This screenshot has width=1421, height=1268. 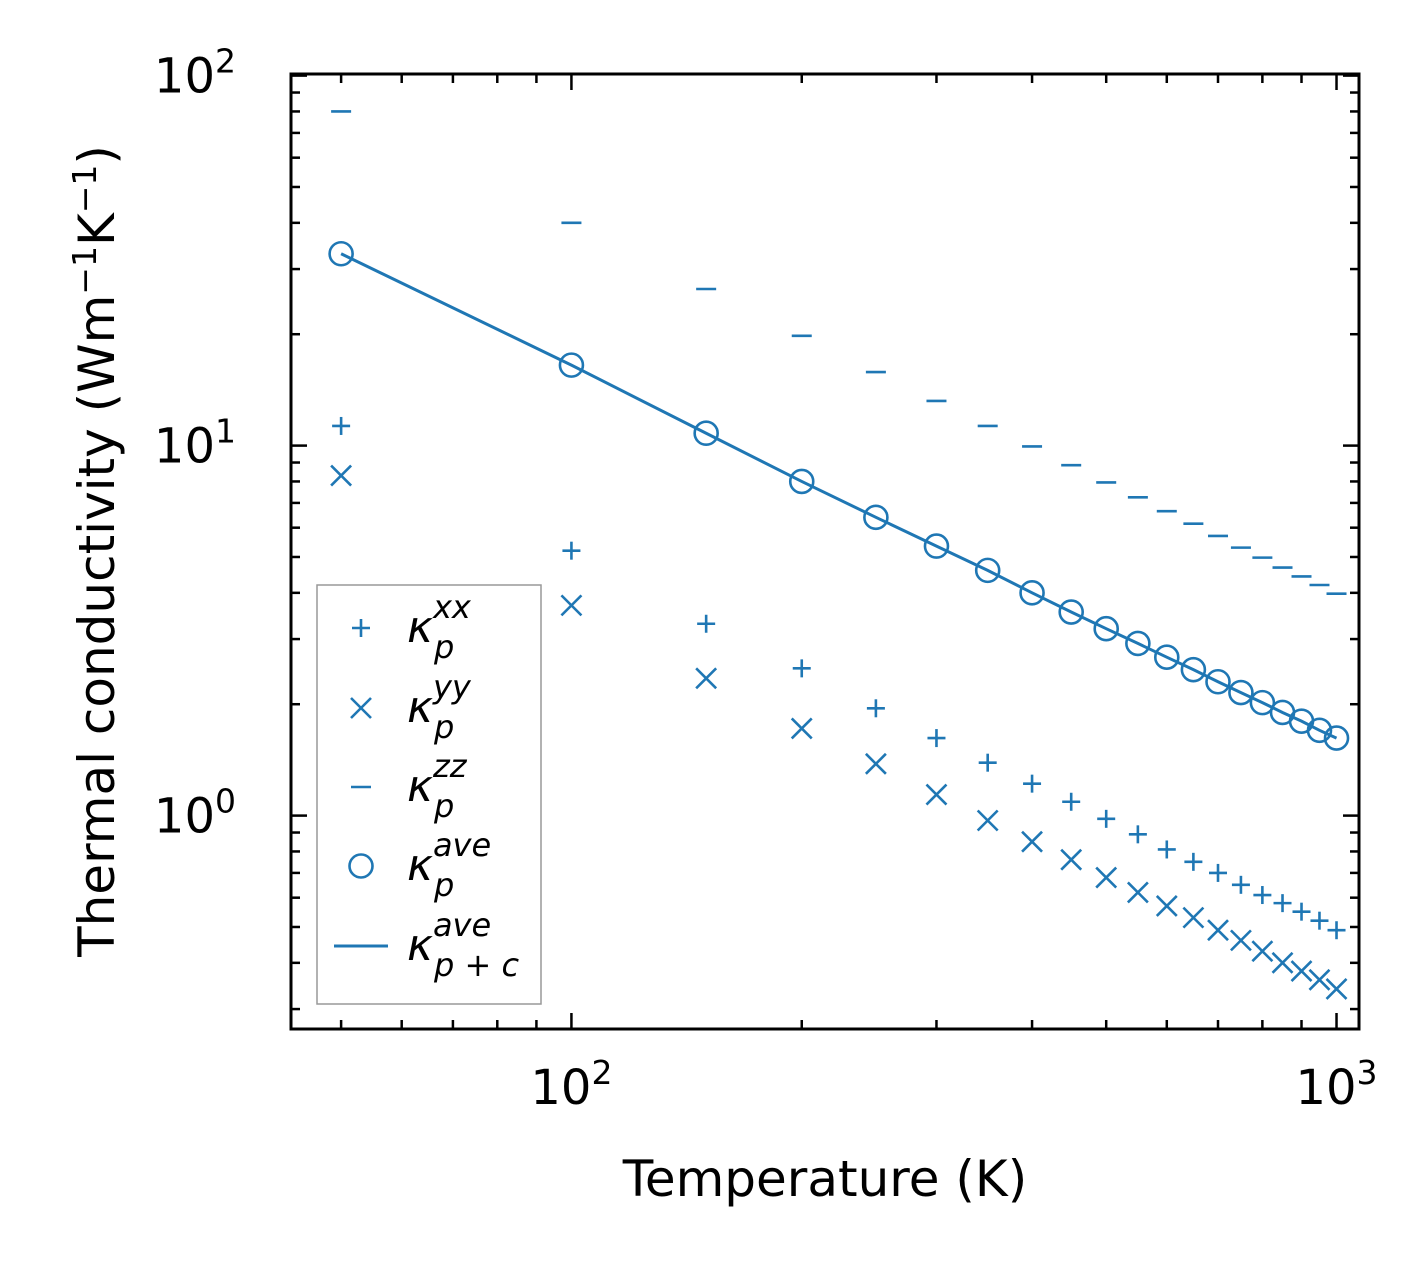 I want to click on legend-box, so click(x=429, y=794).